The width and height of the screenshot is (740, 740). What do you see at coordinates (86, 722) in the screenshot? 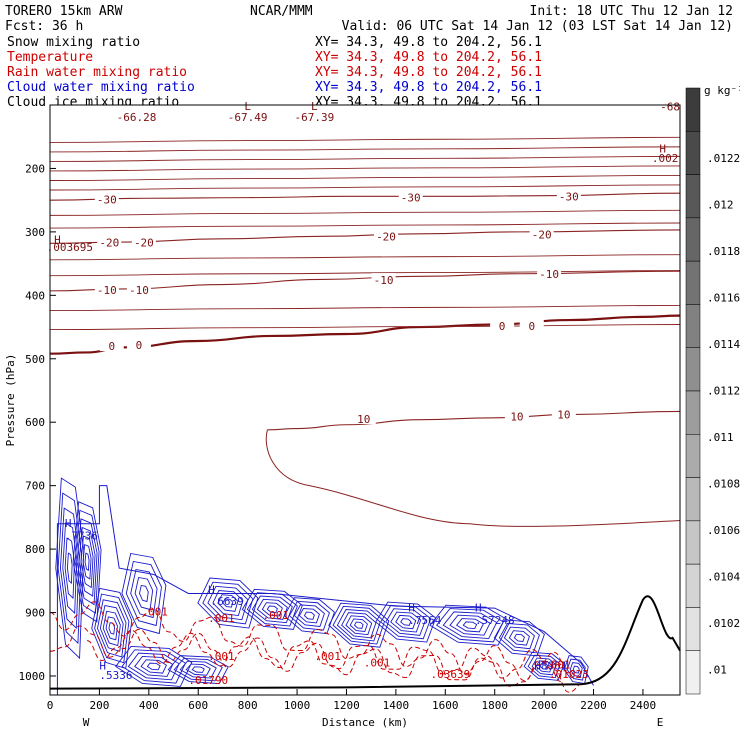
I see `west-end-label: W` at bounding box center [86, 722].